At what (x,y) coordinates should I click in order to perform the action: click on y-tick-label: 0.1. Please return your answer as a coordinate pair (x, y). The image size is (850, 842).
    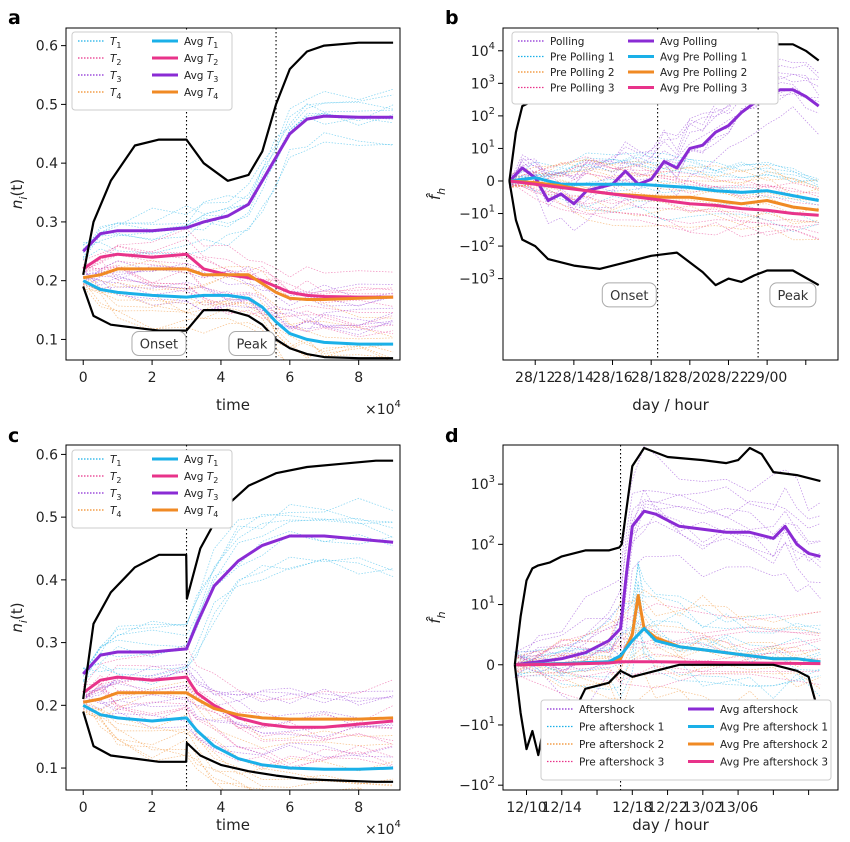
    Looking at the image, I should click on (47, 769).